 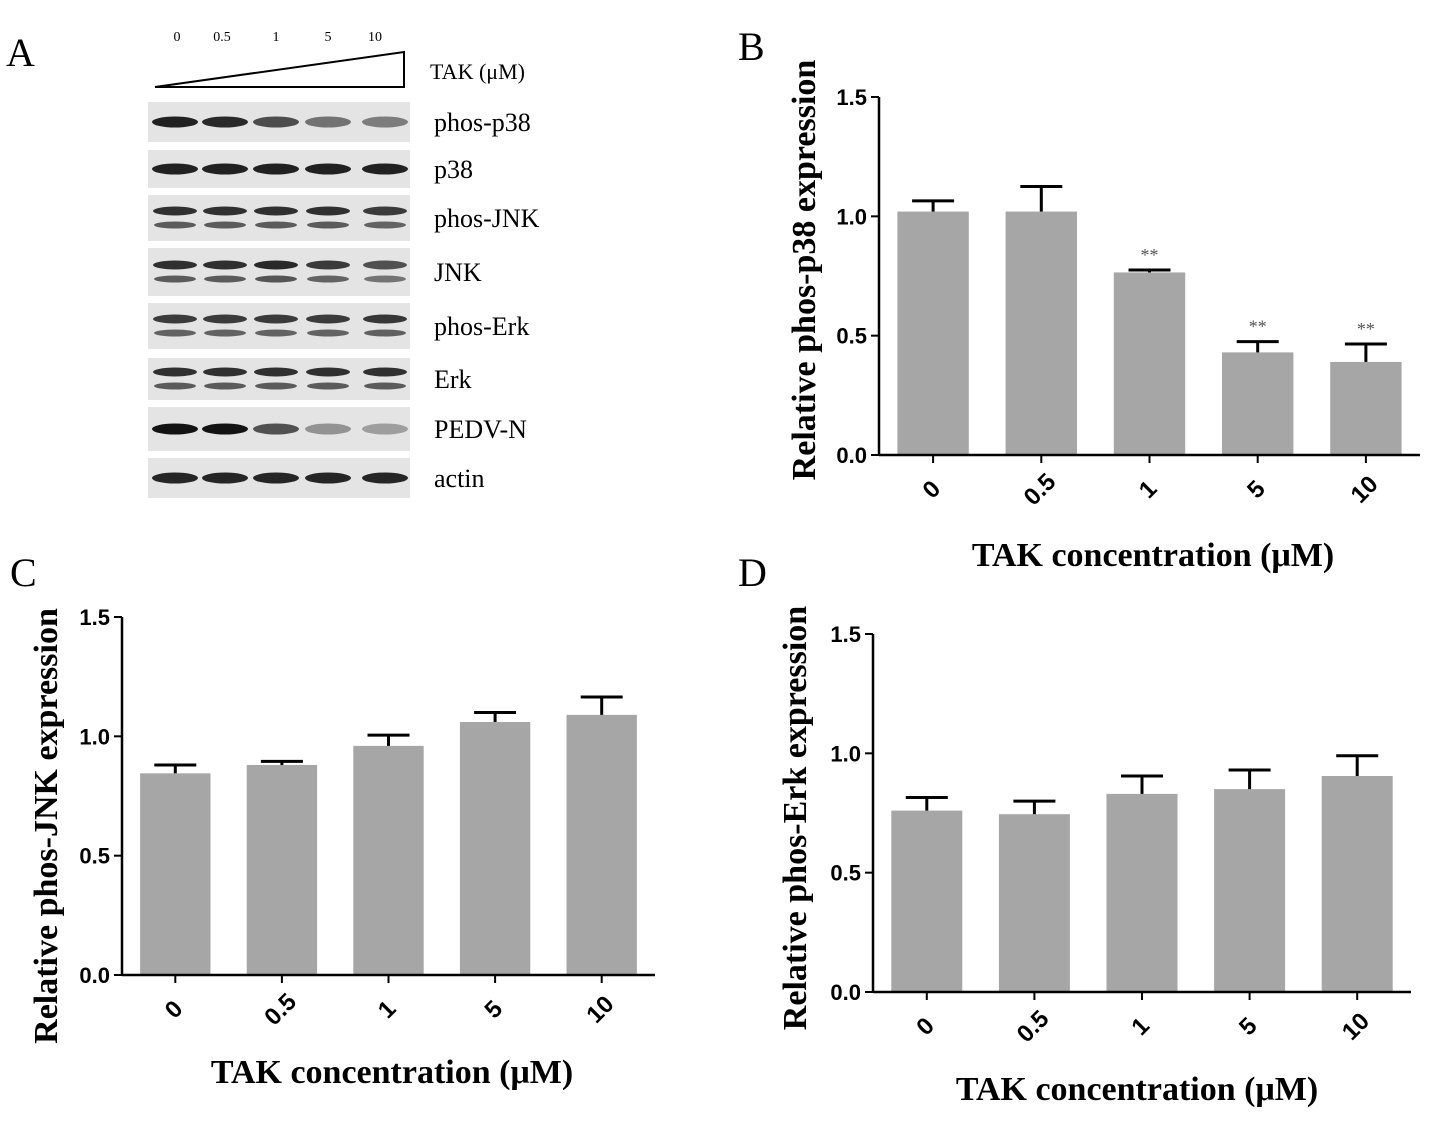 What do you see at coordinates (453, 379) in the screenshot?
I see `band-label: Erk` at bounding box center [453, 379].